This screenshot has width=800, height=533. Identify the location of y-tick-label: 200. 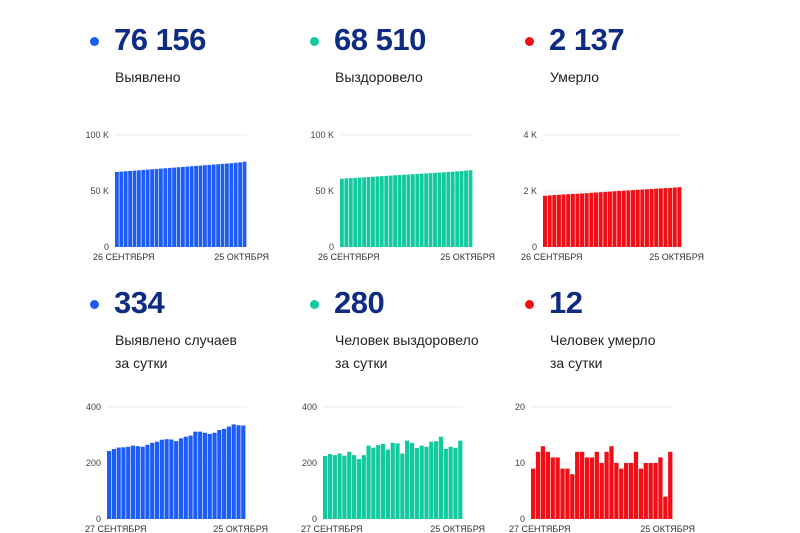
(309, 463).